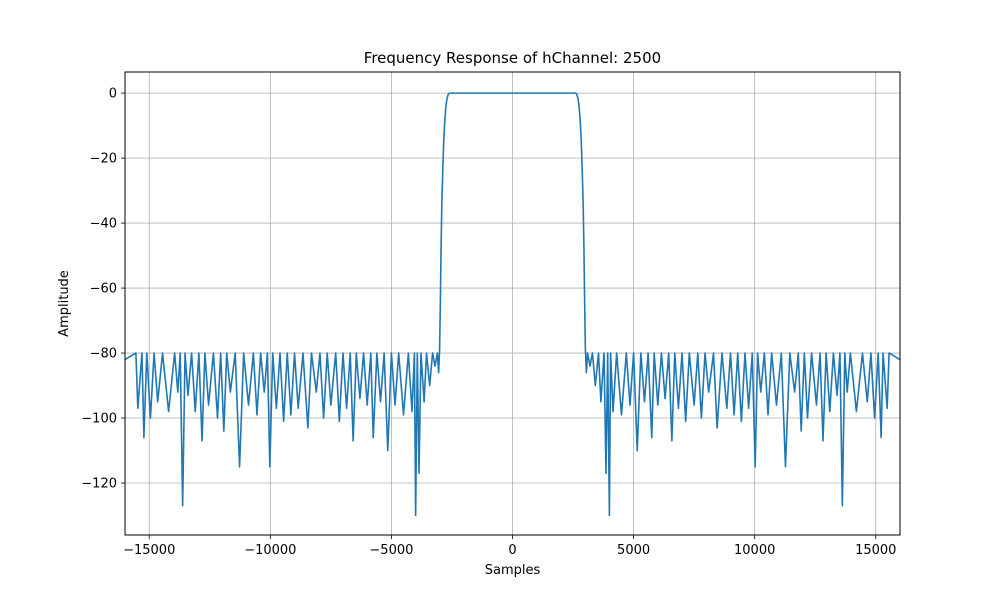 The image size is (1000, 600). What do you see at coordinates (149, 550) in the screenshot?
I see `x-tick-label: −15000` at bounding box center [149, 550].